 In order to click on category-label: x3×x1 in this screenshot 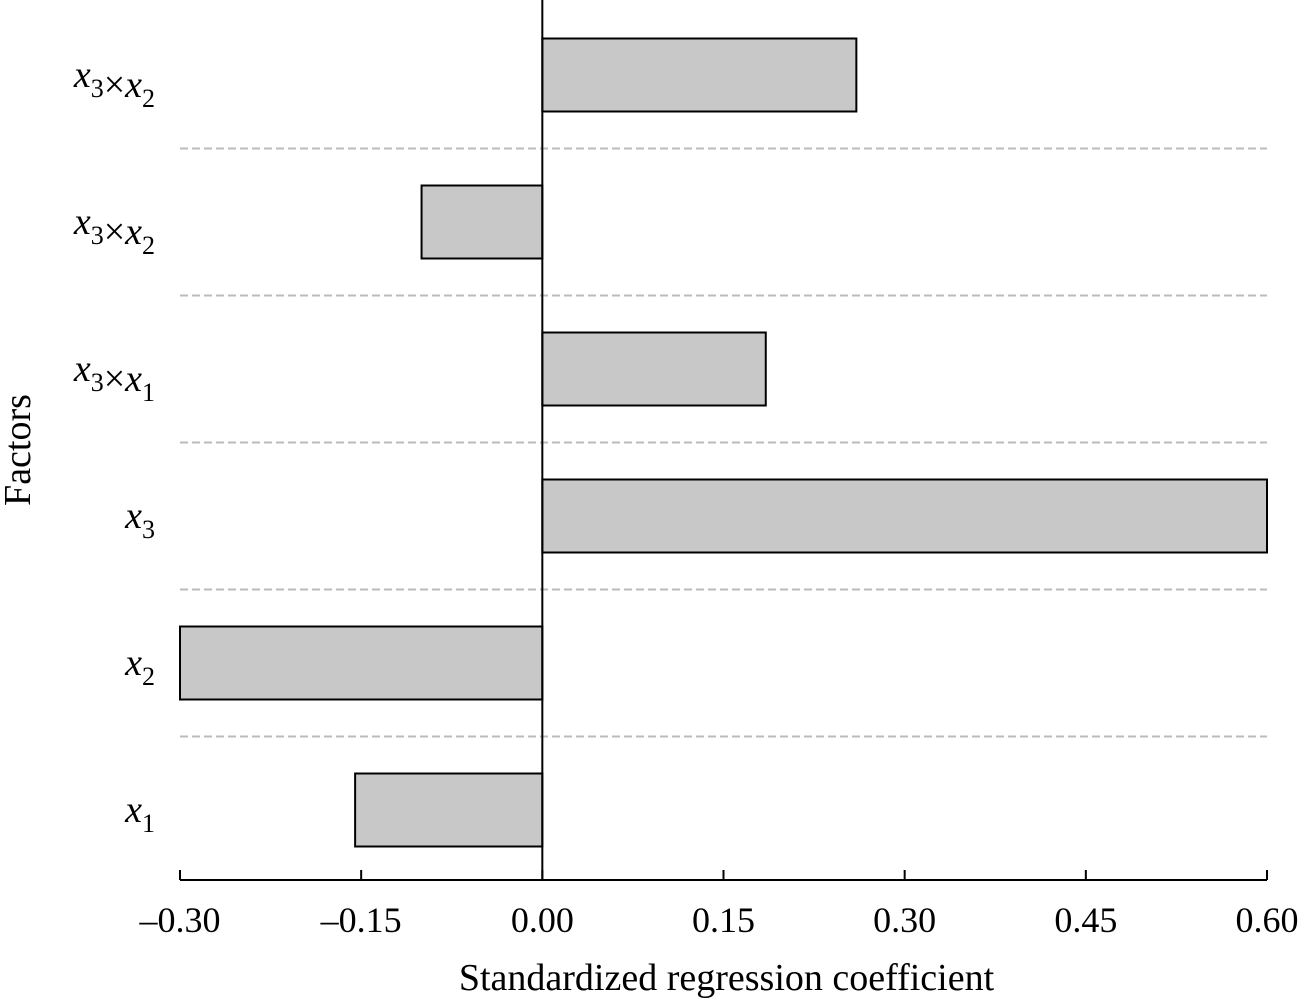, I will do `click(114, 377)`.